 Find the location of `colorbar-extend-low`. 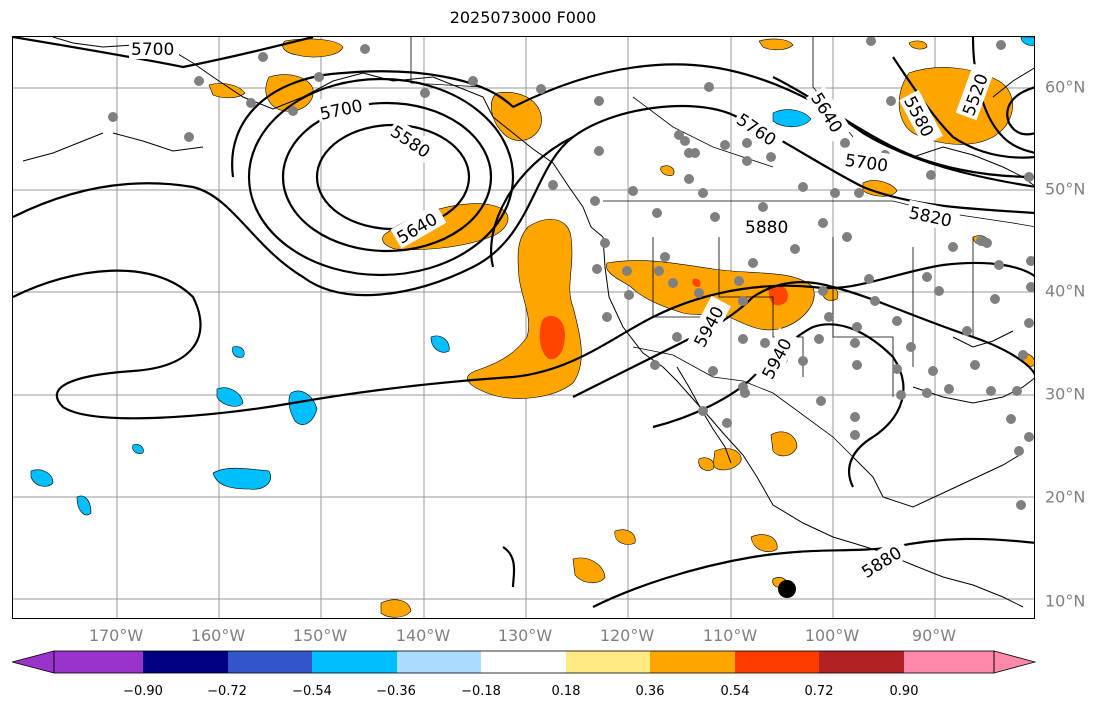

colorbar-extend-low is located at coordinates (33, 662).